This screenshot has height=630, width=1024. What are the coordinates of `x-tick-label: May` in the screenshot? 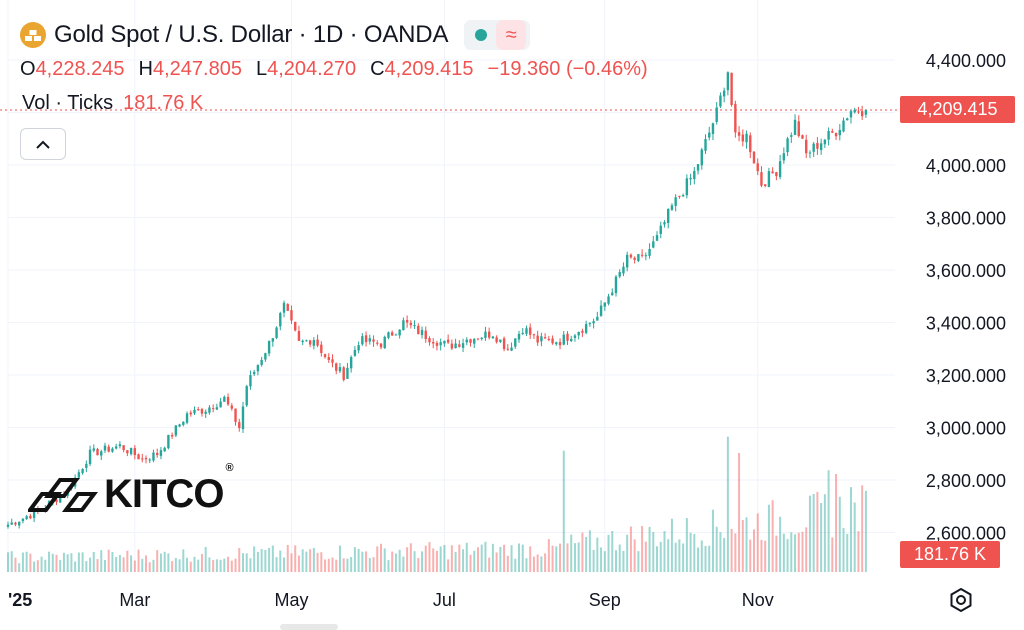 It's located at (291, 600).